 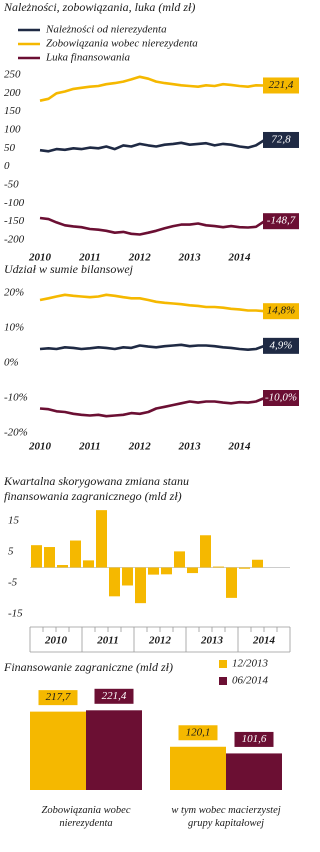 What do you see at coordinates (11, 363) in the screenshot?
I see `y-tick-label: 0%` at bounding box center [11, 363].